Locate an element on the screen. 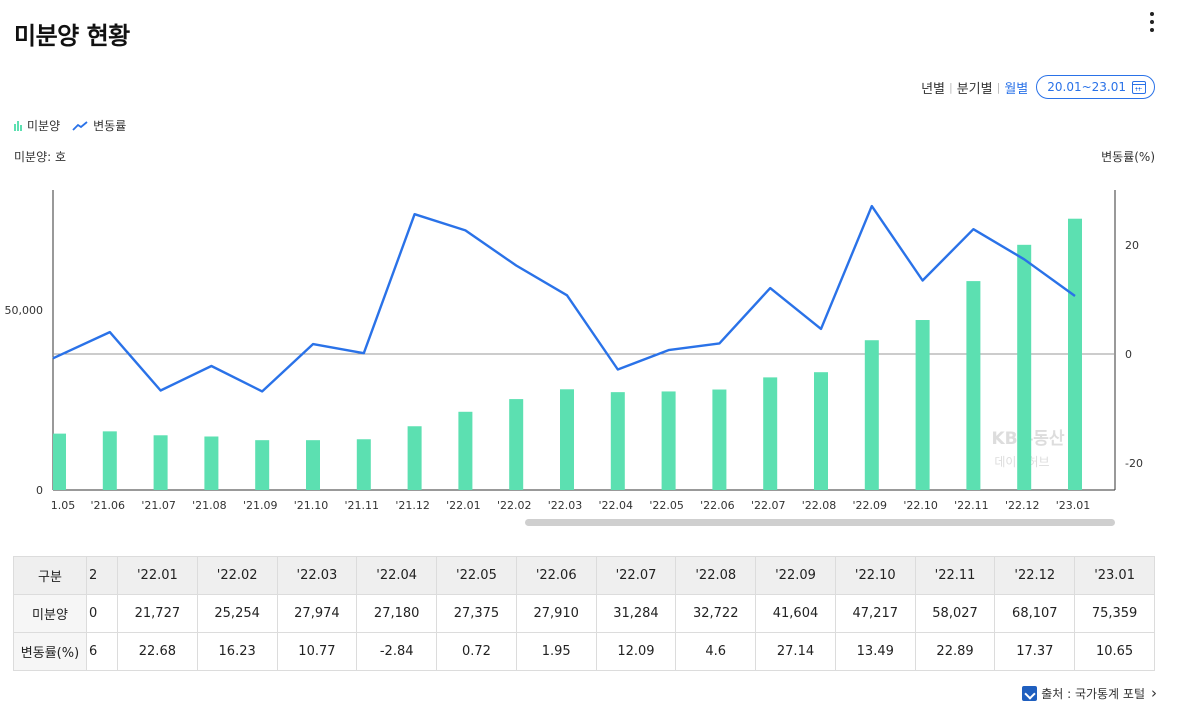  more-menu-icon is located at coordinates (1152, 22).